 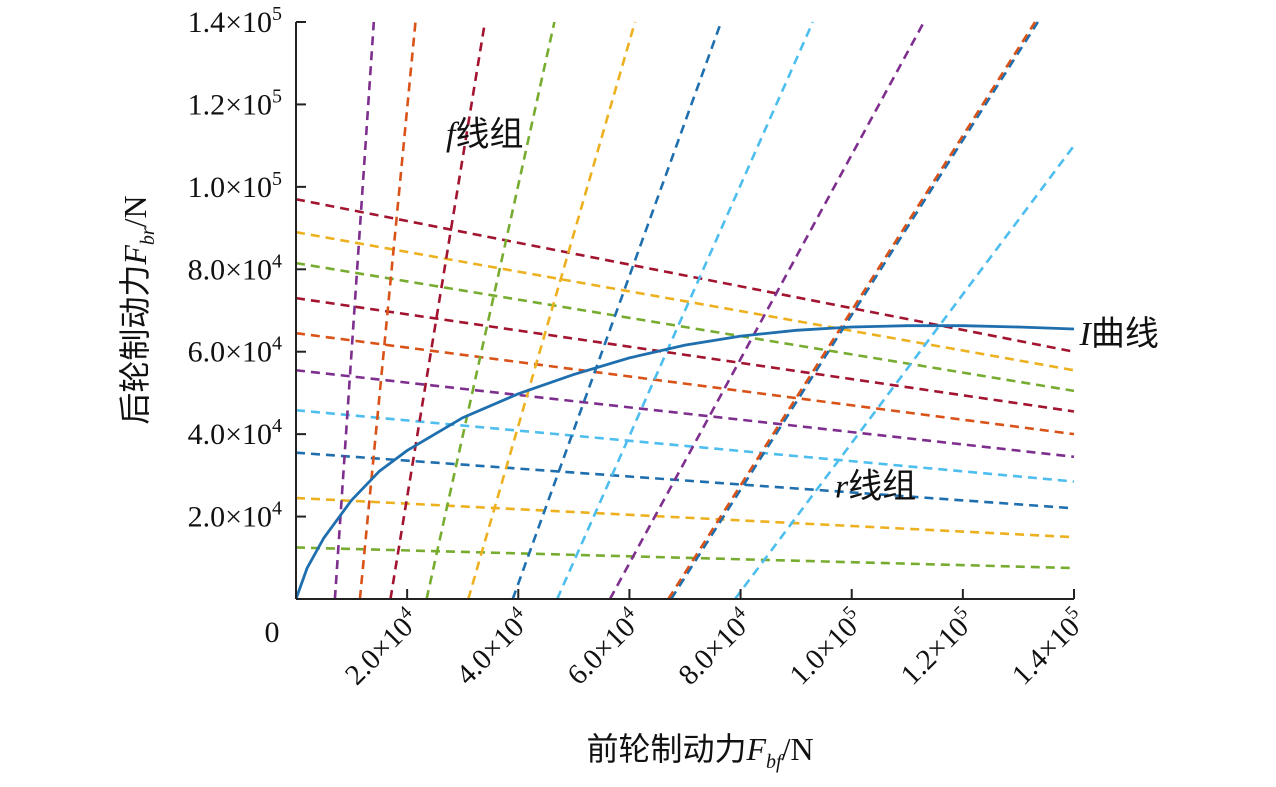 I want to click on y-tick-mantissa: 1.0×10, so click(x=230, y=187).